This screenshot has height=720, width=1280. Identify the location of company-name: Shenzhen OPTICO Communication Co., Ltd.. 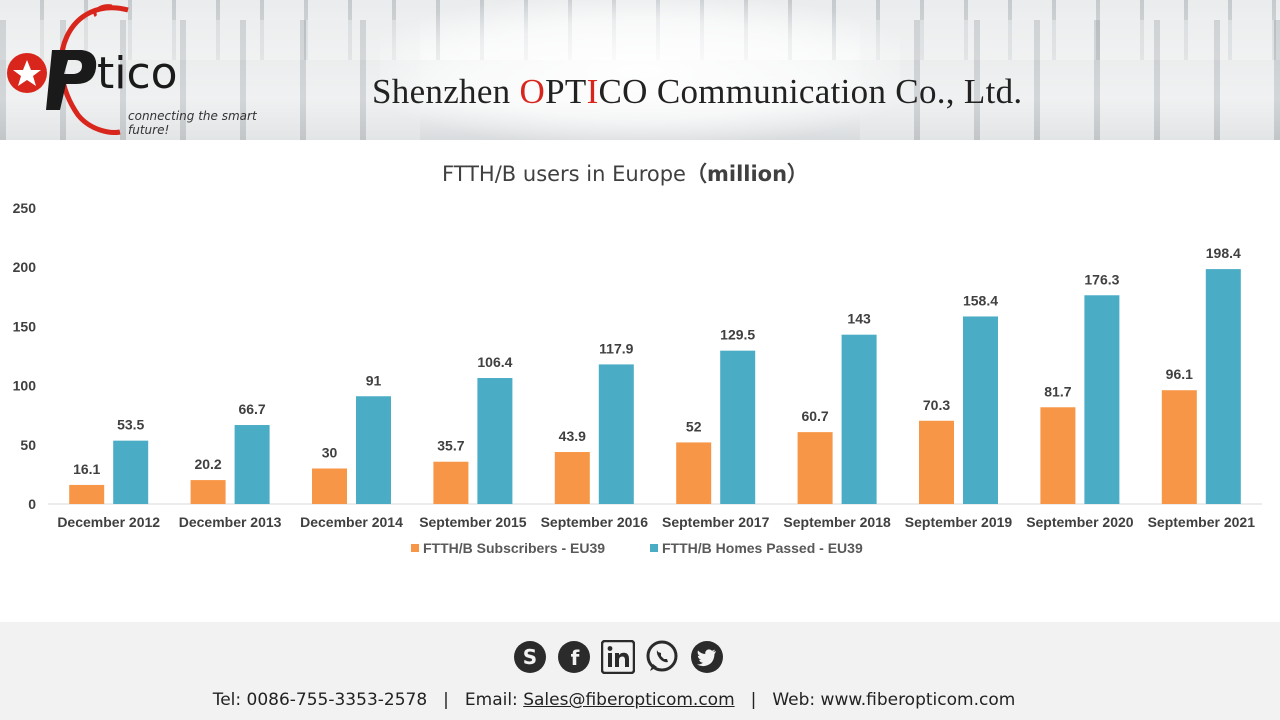
(697, 92).